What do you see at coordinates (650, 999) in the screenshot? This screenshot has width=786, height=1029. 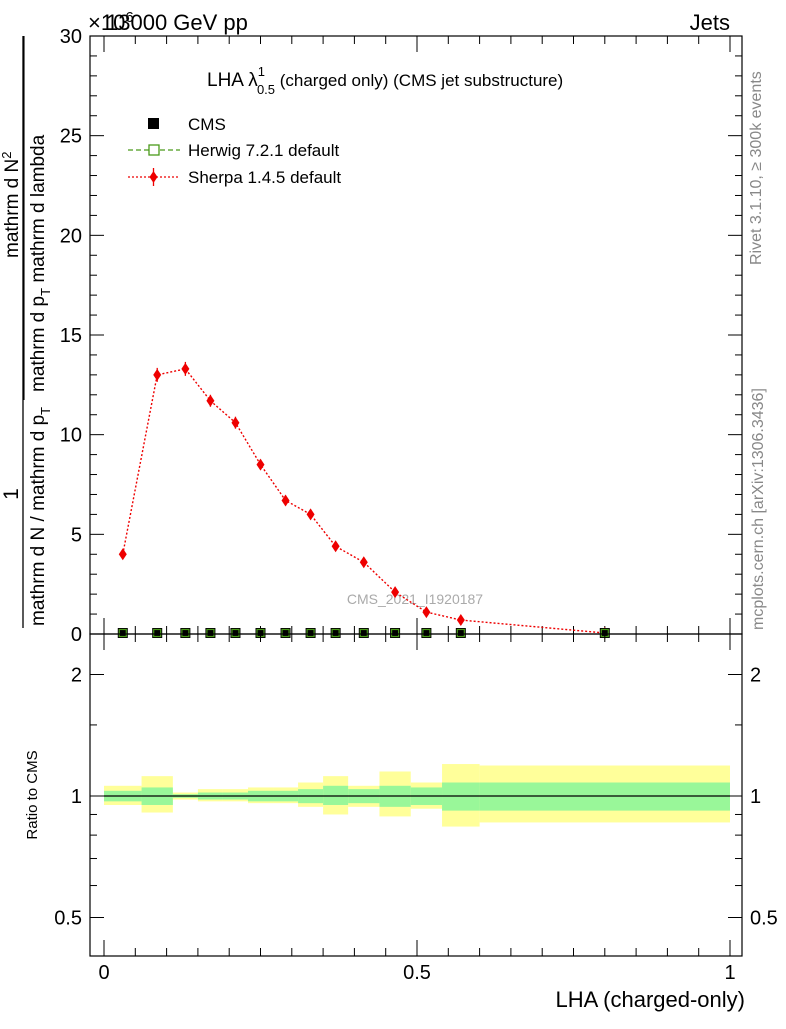 I see `x-axis-label: LHA (charged-only)` at bounding box center [650, 999].